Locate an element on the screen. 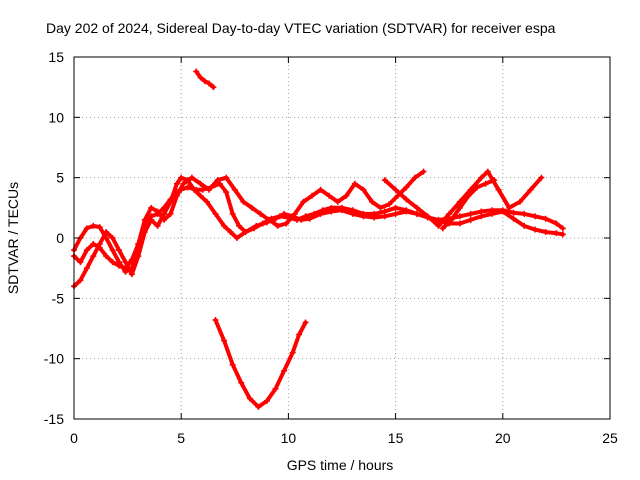 This screenshot has height=480, width=640. y-tick-label: -5 is located at coordinates (58, 298).